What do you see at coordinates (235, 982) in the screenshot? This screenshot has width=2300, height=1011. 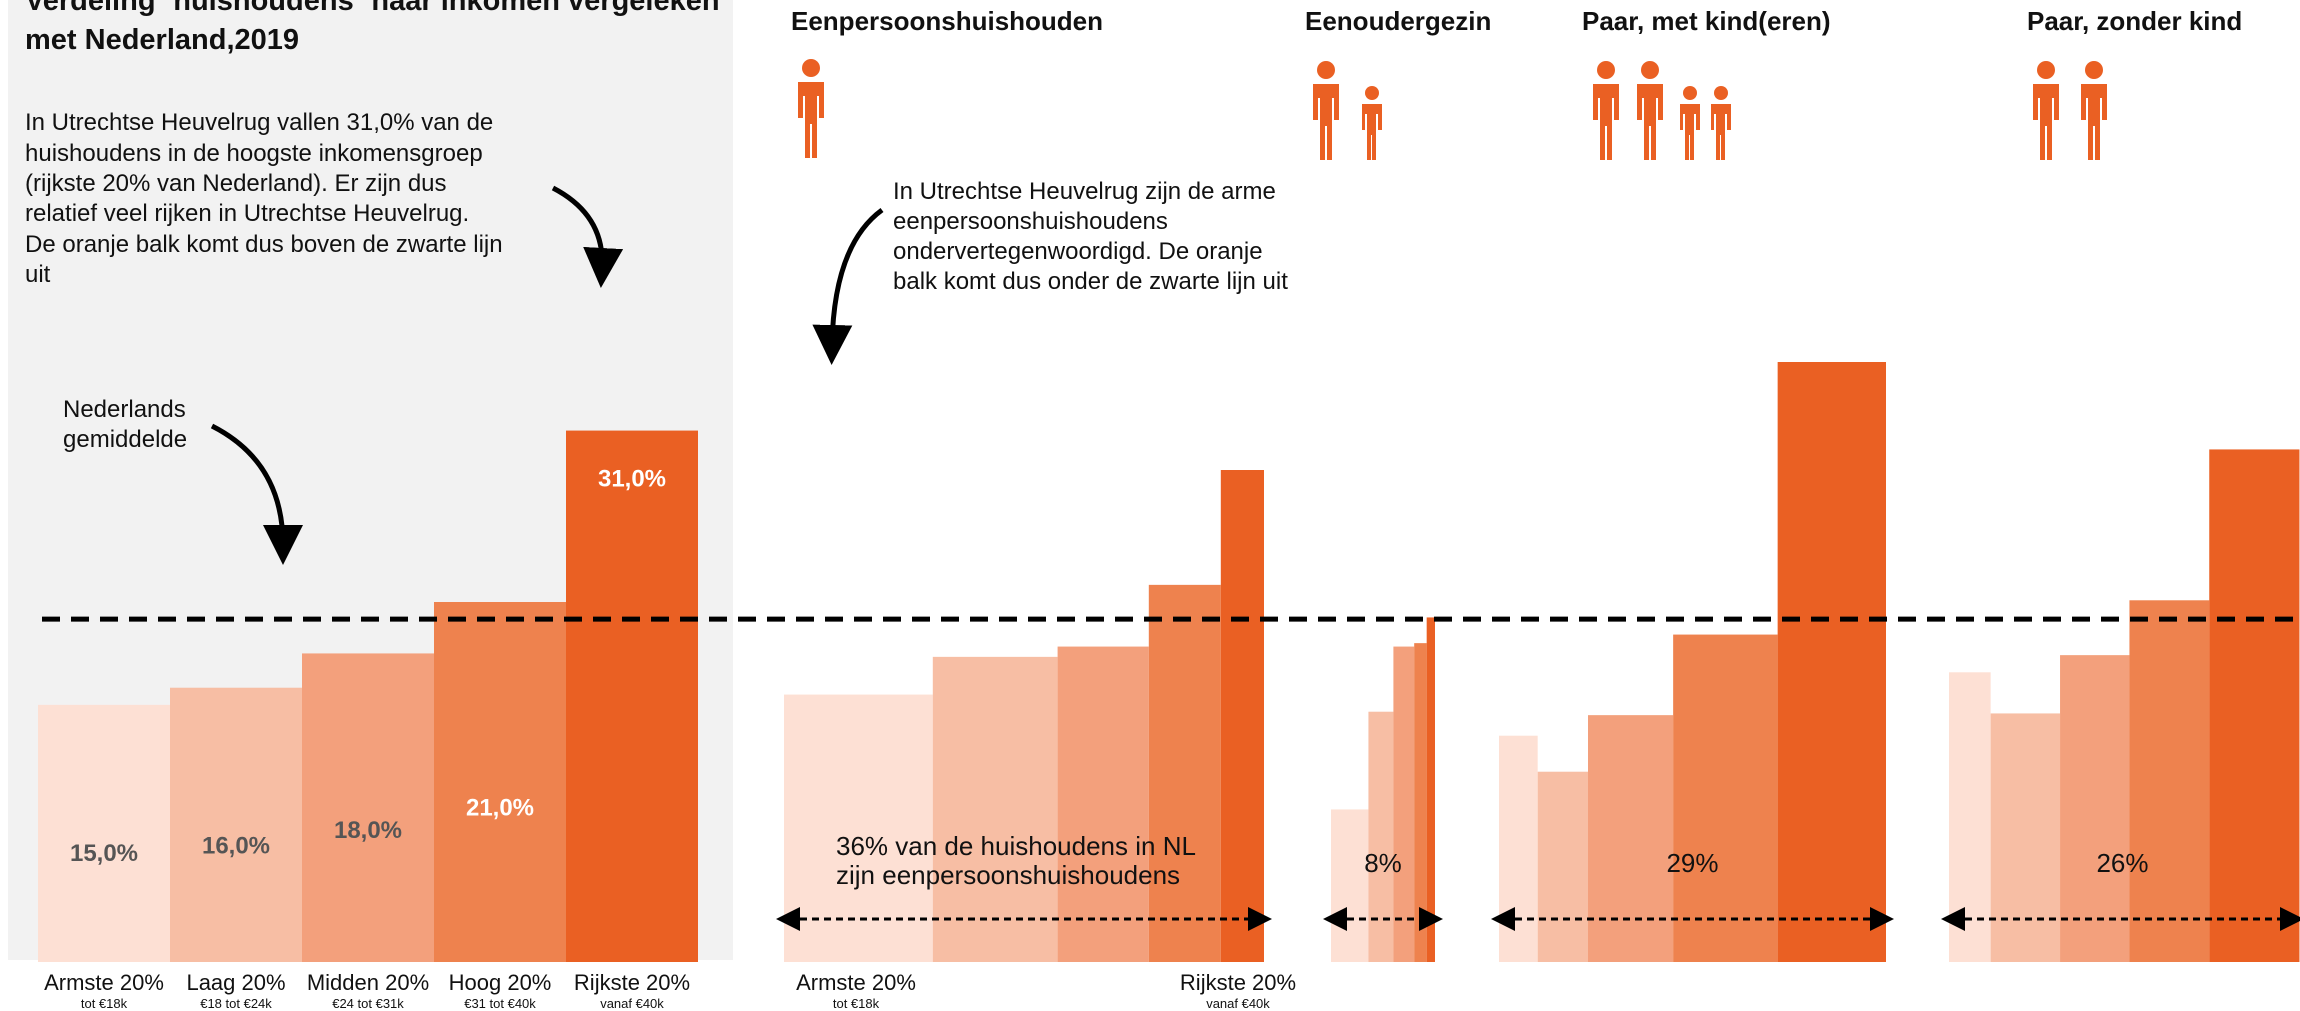 I see `category-label-2: Laag 20%` at bounding box center [235, 982].